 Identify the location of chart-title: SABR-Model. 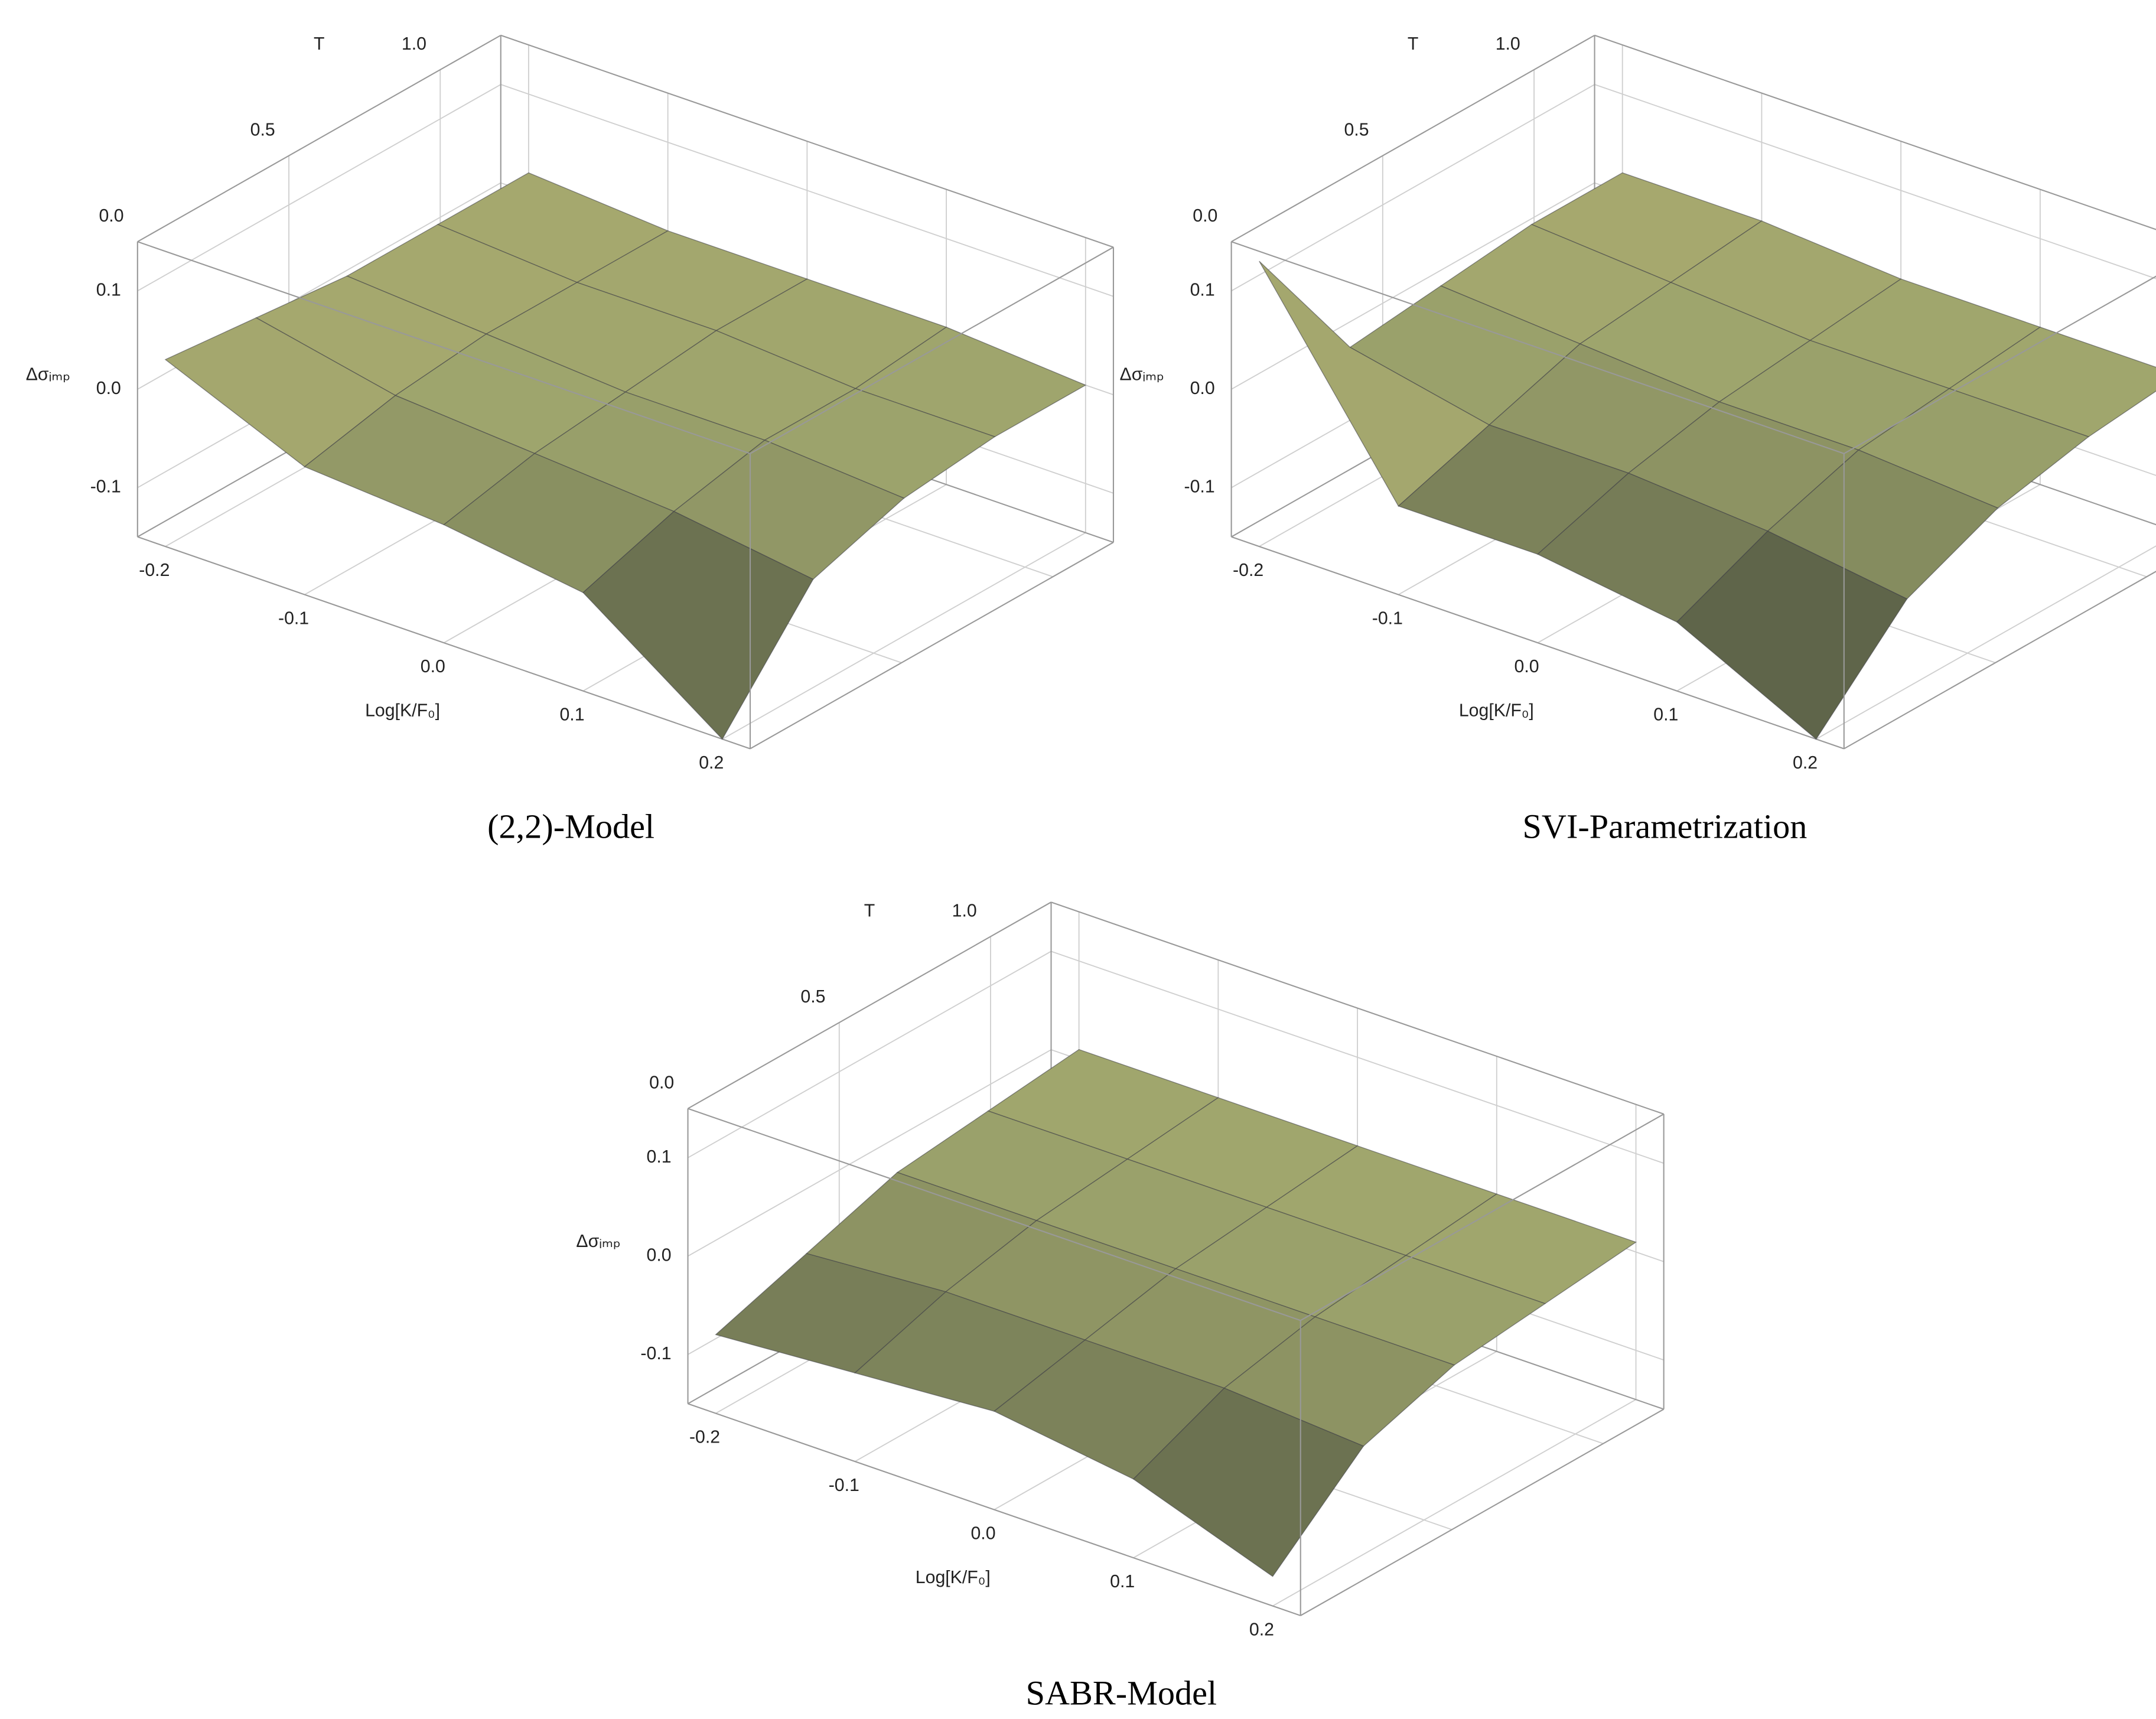
(1121, 1693).